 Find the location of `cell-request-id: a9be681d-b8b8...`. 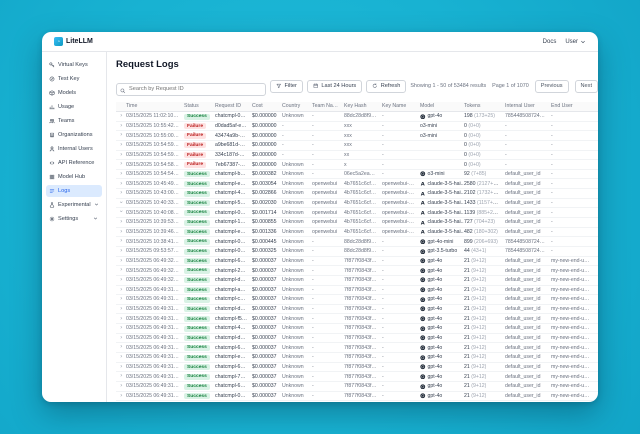

cell-request-id: a9be681d-b8b8... is located at coordinates (233, 145).